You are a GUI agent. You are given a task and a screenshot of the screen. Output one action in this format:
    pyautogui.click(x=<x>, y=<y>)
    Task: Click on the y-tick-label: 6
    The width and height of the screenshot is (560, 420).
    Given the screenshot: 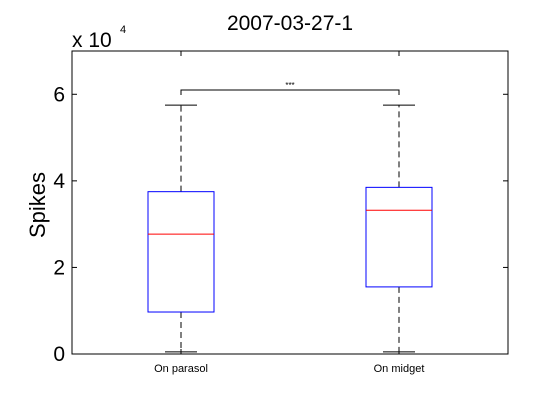 What is the action you would take?
    pyautogui.click(x=59, y=94)
    